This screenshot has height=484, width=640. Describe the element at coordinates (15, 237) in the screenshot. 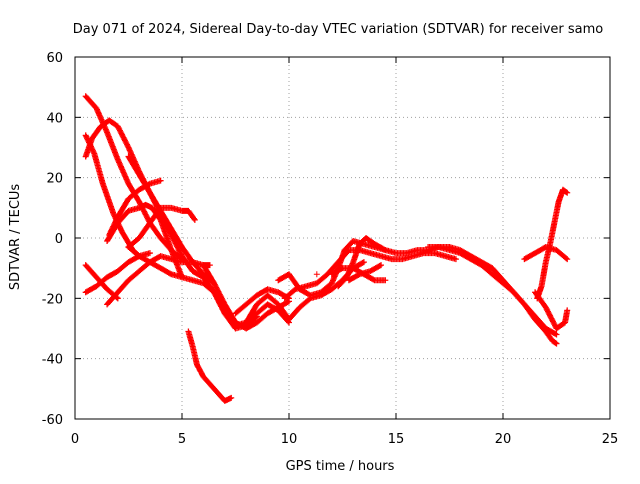

I see `y-axis-label: SDTVAR / TECUs` at that location.